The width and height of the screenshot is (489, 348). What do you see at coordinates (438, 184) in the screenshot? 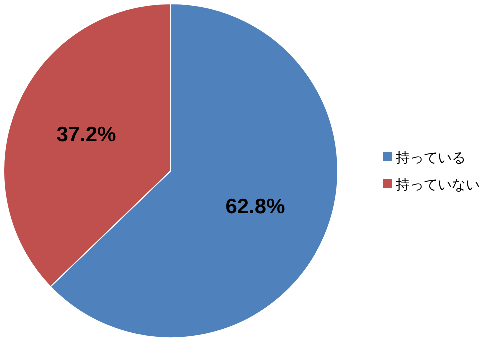
I see `legend-label: 持っていない` at bounding box center [438, 184].